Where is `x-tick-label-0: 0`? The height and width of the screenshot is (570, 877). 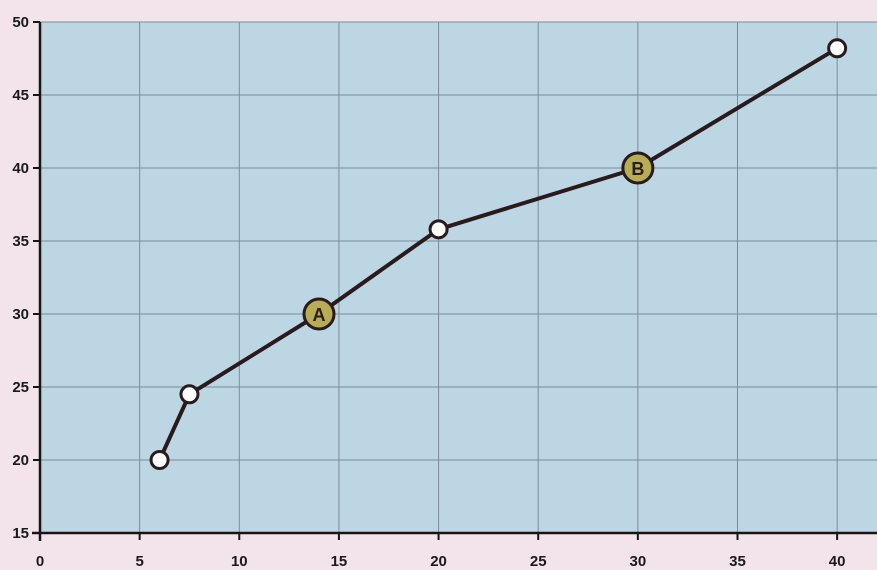 x-tick-label-0: 0 is located at coordinates (40, 561).